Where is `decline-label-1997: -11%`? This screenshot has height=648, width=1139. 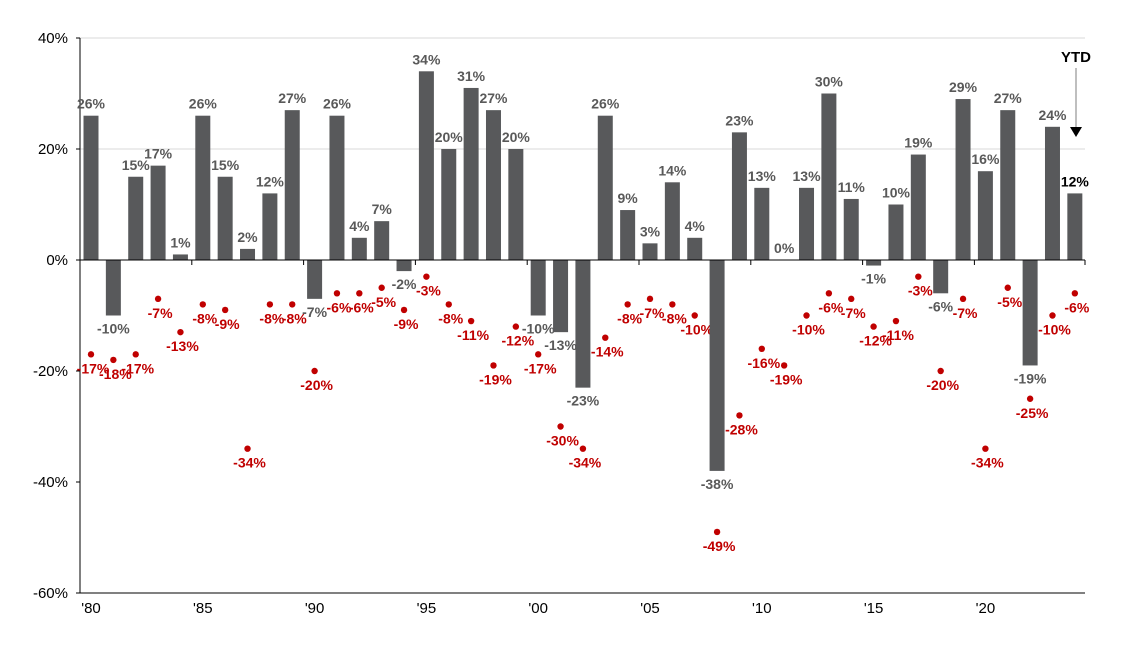
decline-label-1997: -11% is located at coordinates (473, 335).